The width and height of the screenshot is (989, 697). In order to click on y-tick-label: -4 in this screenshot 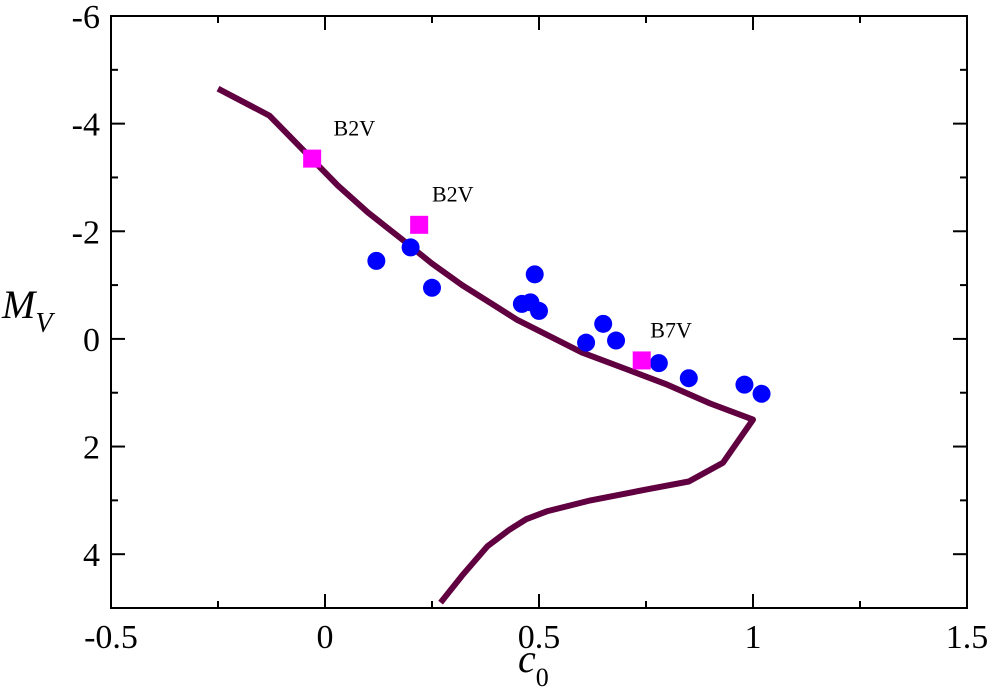, I will do `click(86, 125)`.